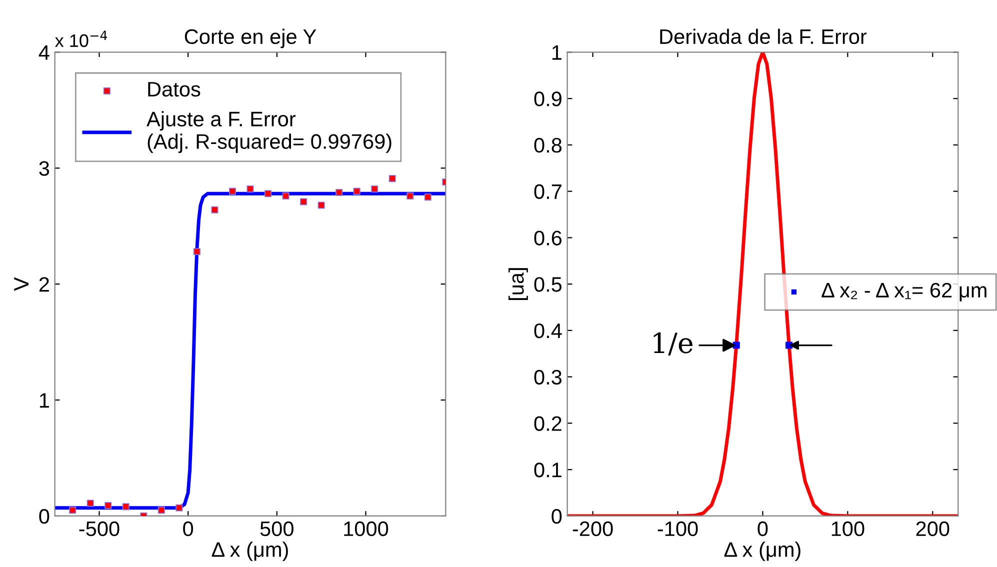 The height and width of the screenshot is (567, 997). Describe the element at coordinates (904, 292) in the screenshot. I see `legend-label: Δ x₂ - Δ x₁= 62 μm` at that location.